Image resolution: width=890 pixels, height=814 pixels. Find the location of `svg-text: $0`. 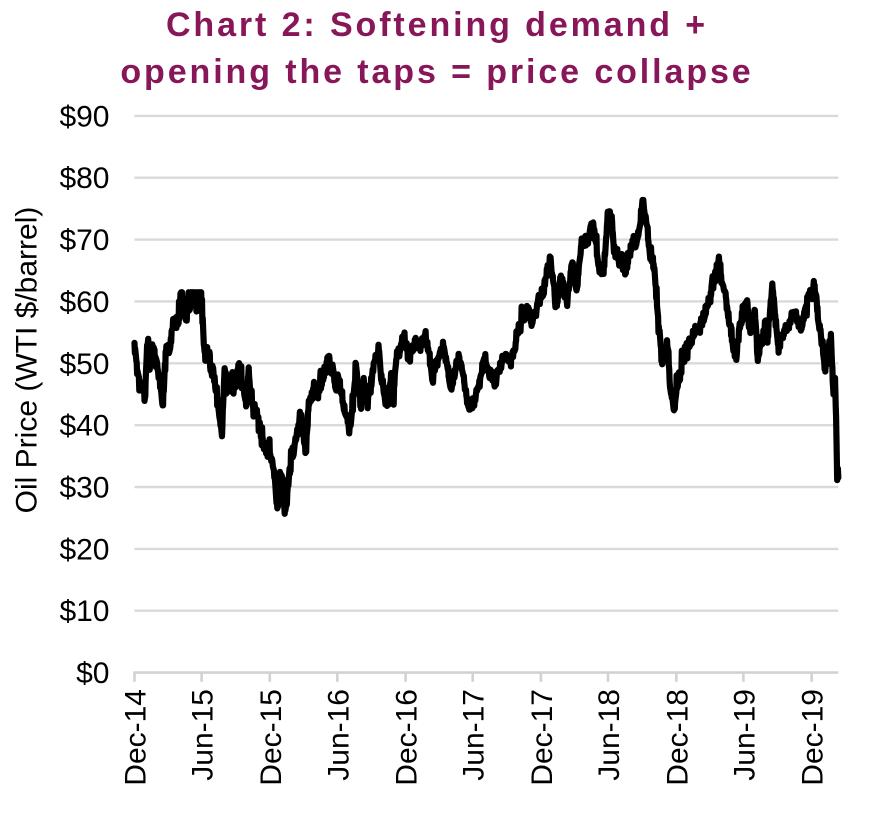

svg-text: $0 is located at coordinates (92, 673).